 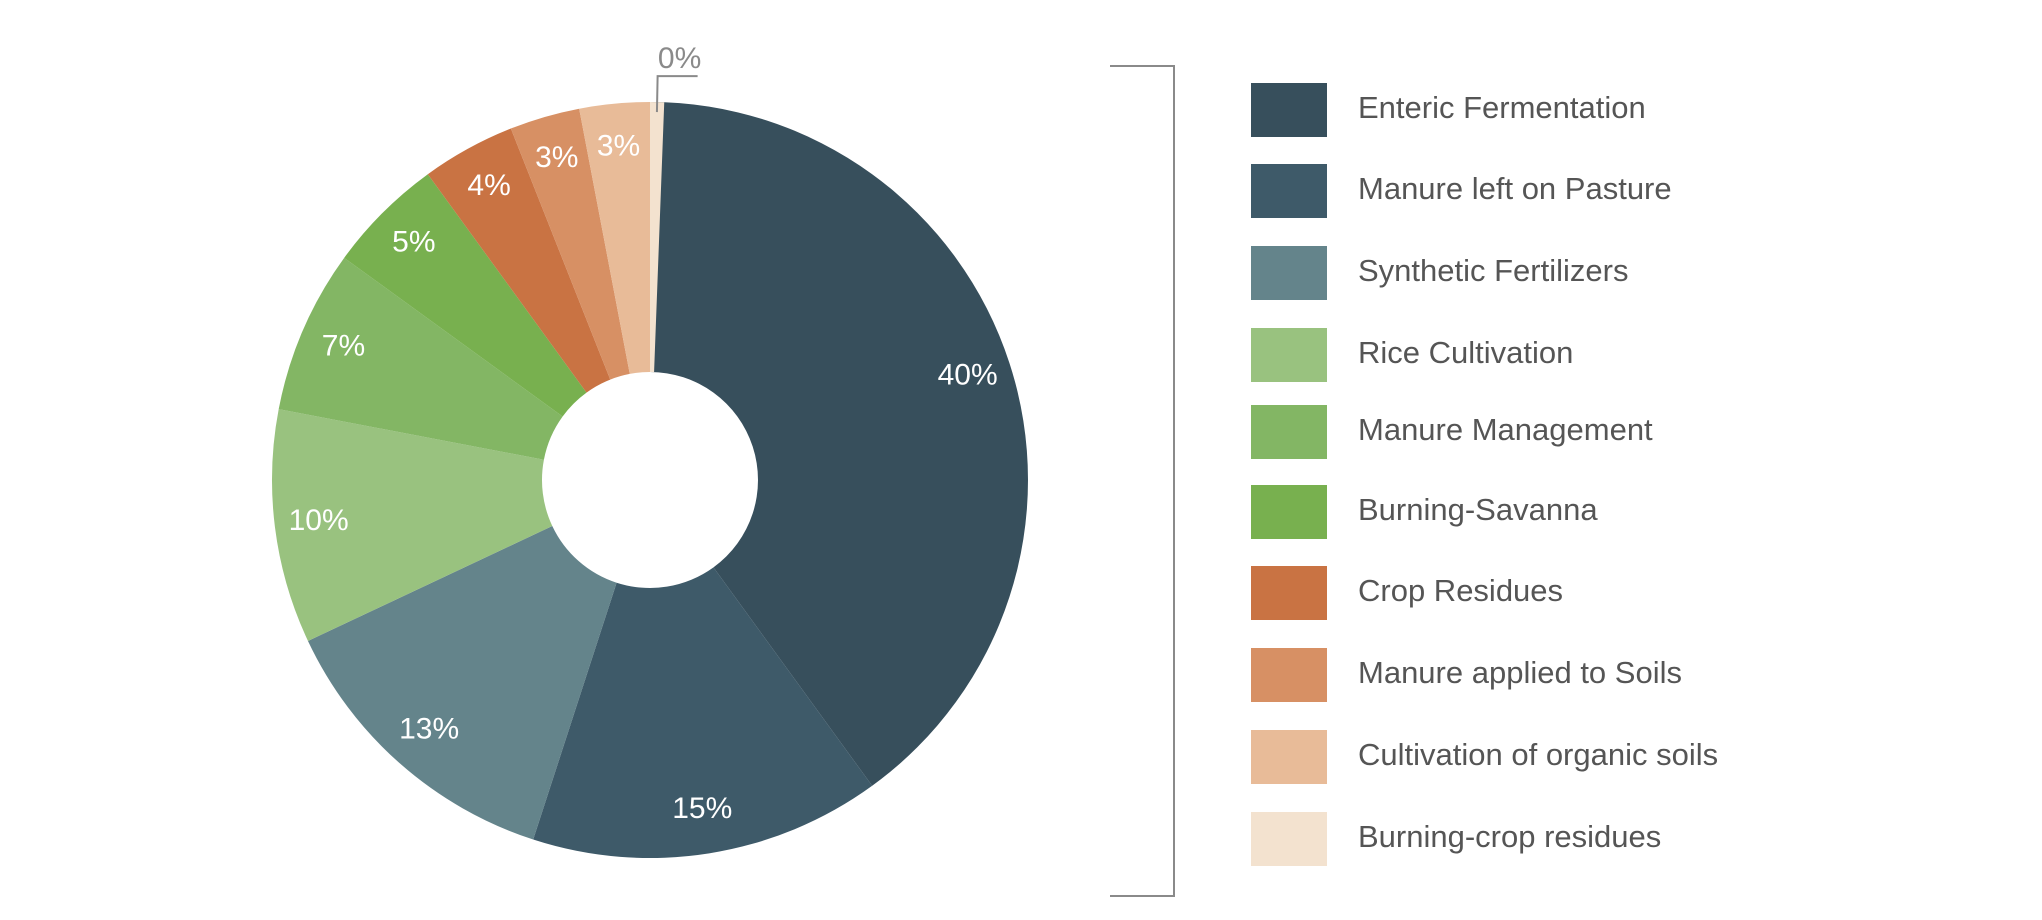 What do you see at coordinates (676, 94) in the screenshot?
I see `slice-leader-line` at bounding box center [676, 94].